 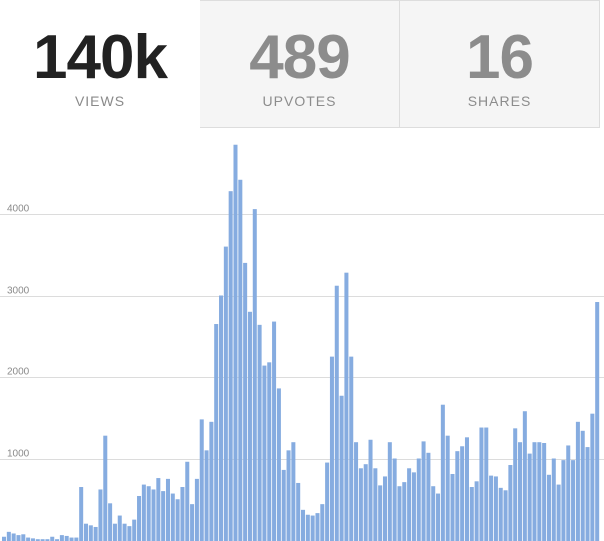 I want to click on views-label: VIEWS, so click(x=100, y=101).